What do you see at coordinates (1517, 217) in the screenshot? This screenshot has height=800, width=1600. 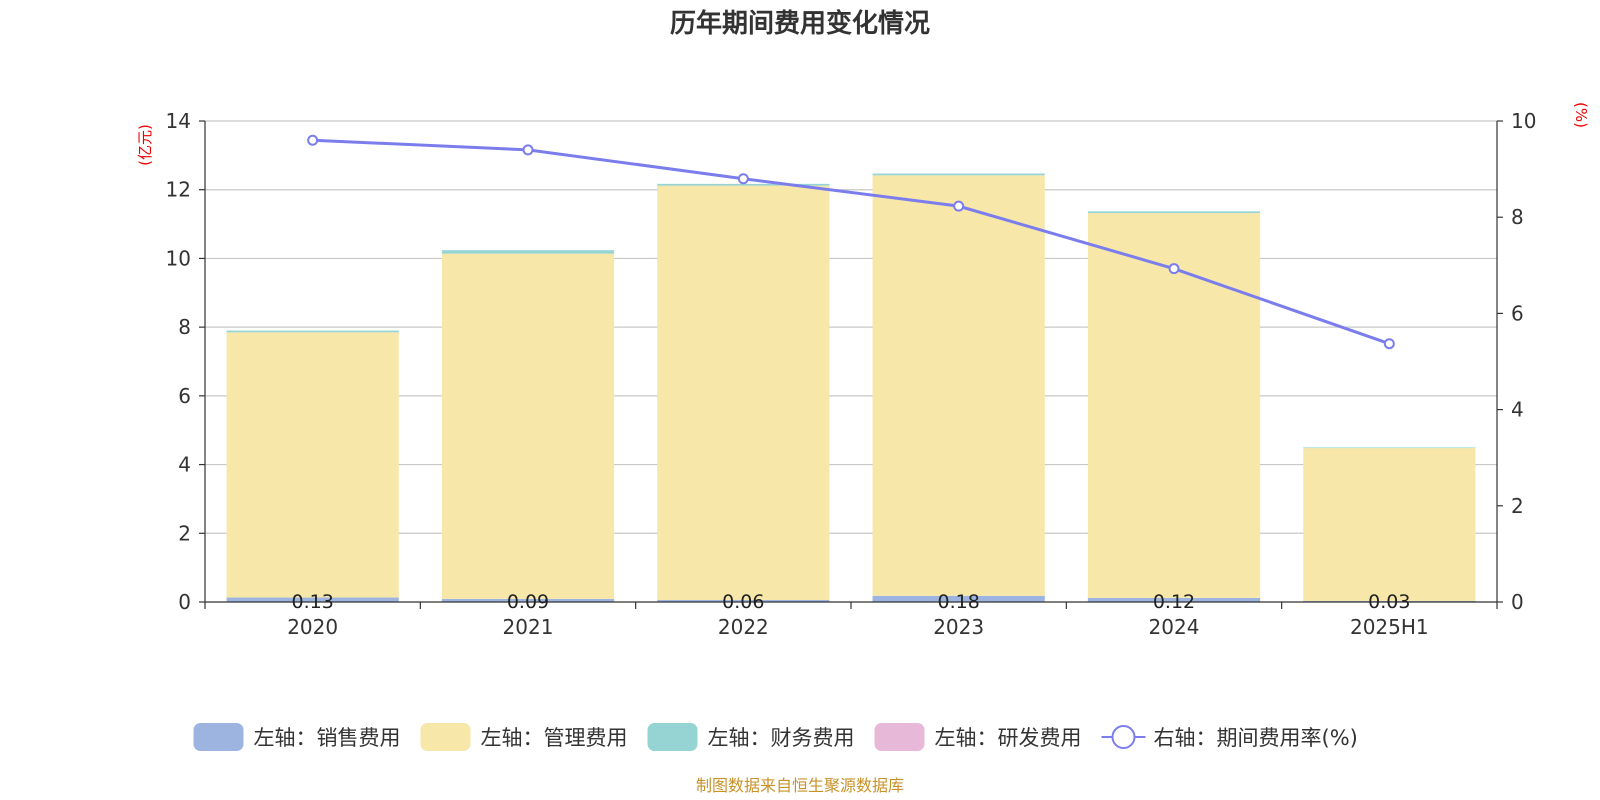 I see `right-axis-tick-label: 8` at bounding box center [1517, 217].